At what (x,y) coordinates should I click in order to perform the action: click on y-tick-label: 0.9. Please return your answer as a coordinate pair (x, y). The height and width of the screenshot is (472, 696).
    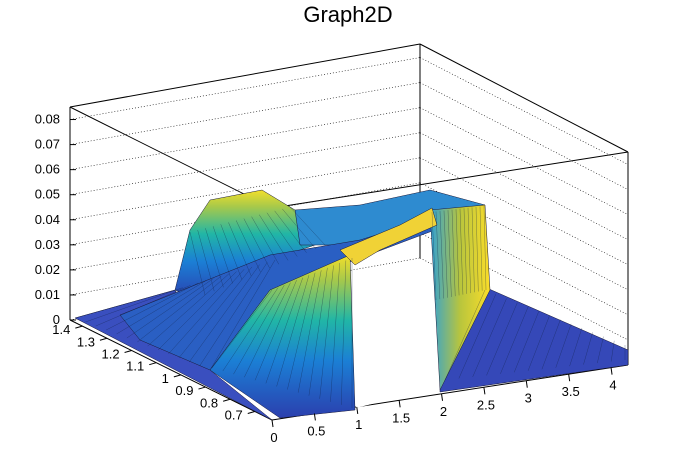
    Looking at the image, I should click on (184, 390).